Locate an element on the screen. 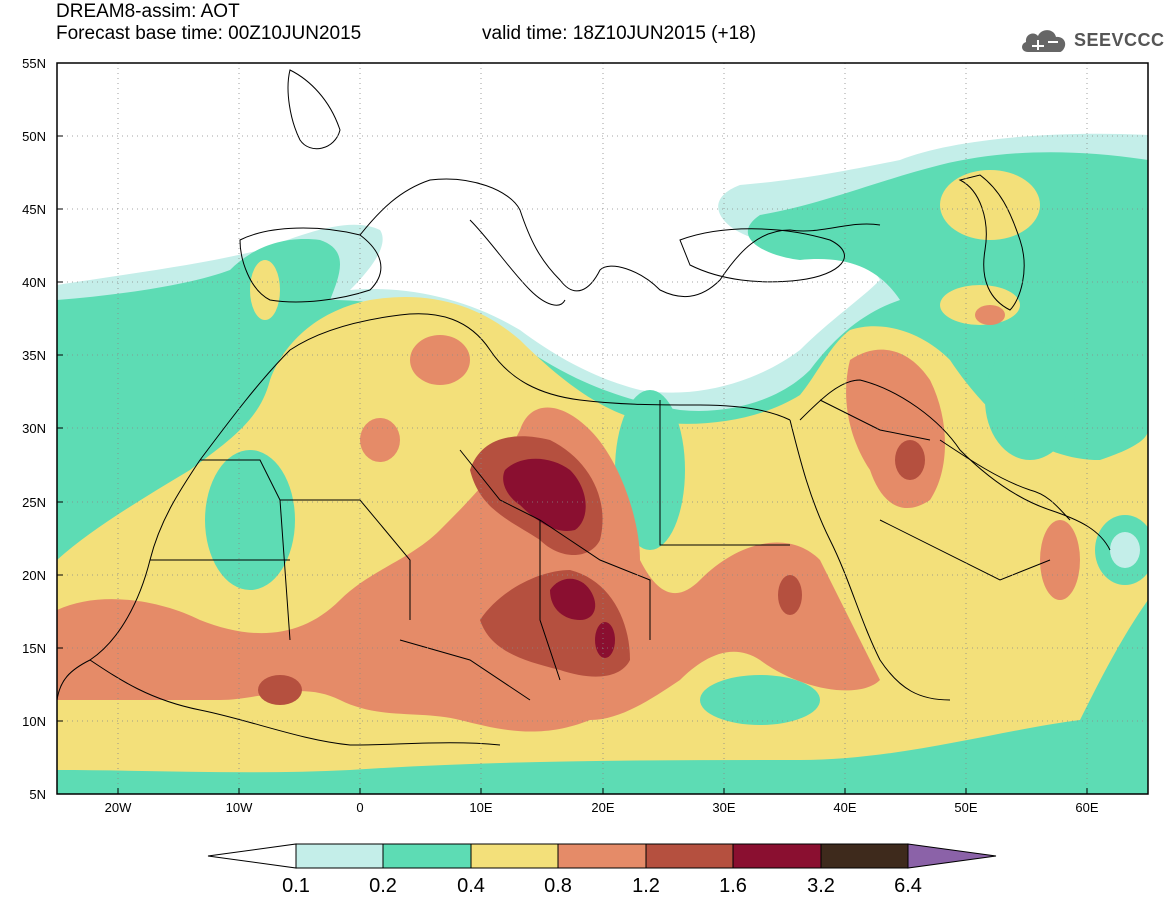  aot-patch-algeria-orange is located at coordinates (440, 360).